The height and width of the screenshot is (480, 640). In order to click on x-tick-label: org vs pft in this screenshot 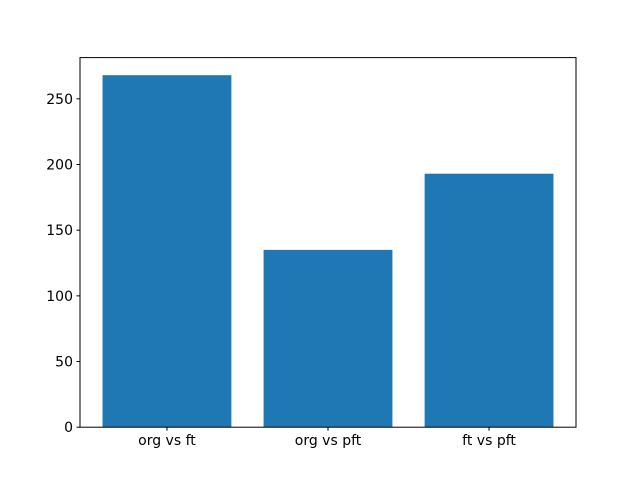, I will do `click(328, 441)`.